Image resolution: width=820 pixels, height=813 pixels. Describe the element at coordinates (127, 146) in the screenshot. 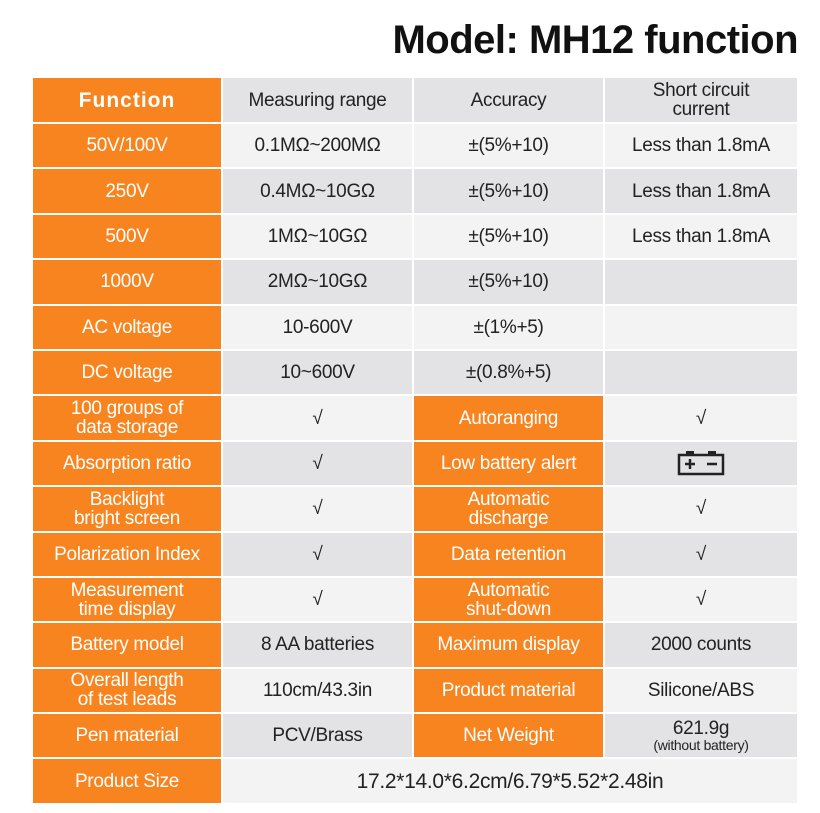

I see `table-cell: 50V/100V` at that location.